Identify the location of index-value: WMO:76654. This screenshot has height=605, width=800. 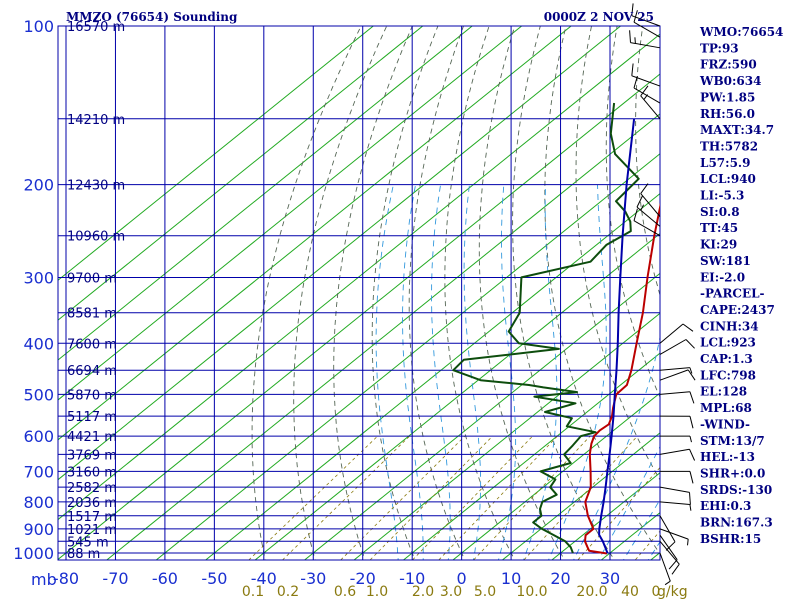
(741, 32).